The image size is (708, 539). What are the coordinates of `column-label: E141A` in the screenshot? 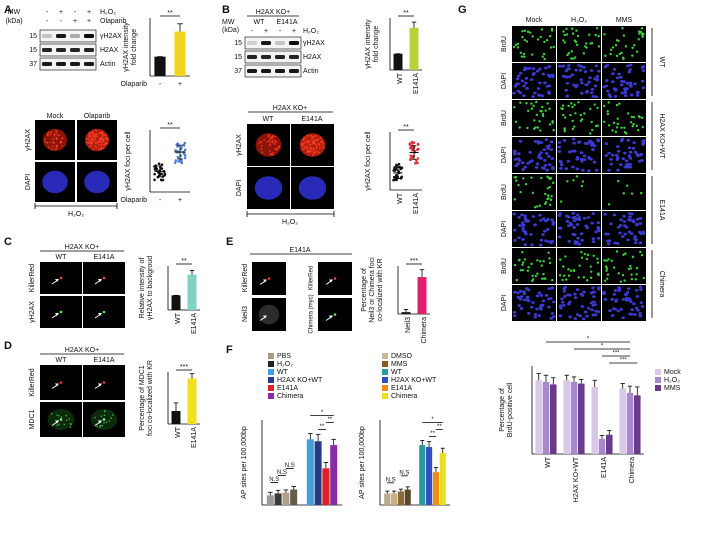 It's located at (103, 257).